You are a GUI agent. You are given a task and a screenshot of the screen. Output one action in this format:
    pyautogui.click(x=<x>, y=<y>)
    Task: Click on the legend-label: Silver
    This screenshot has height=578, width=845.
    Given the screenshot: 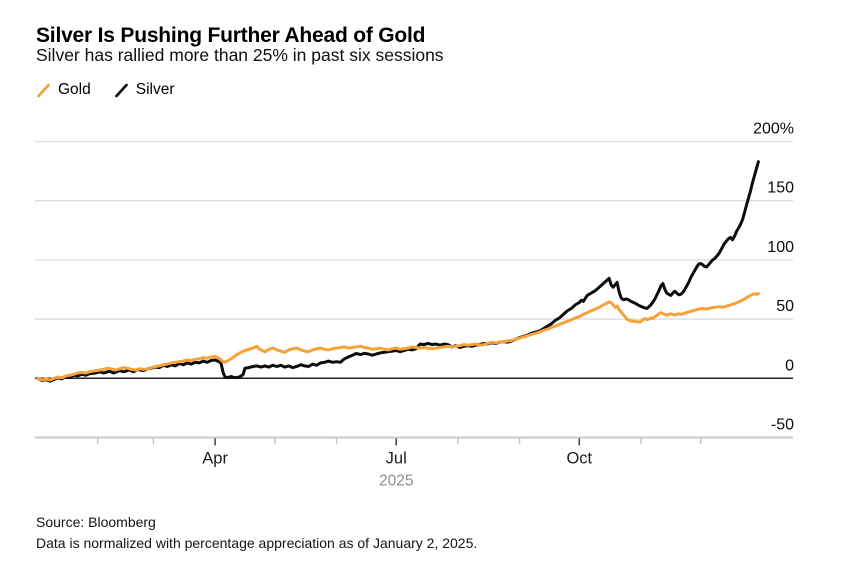 What is the action you would take?
    pyautogui.click(x=155, y=89)
    